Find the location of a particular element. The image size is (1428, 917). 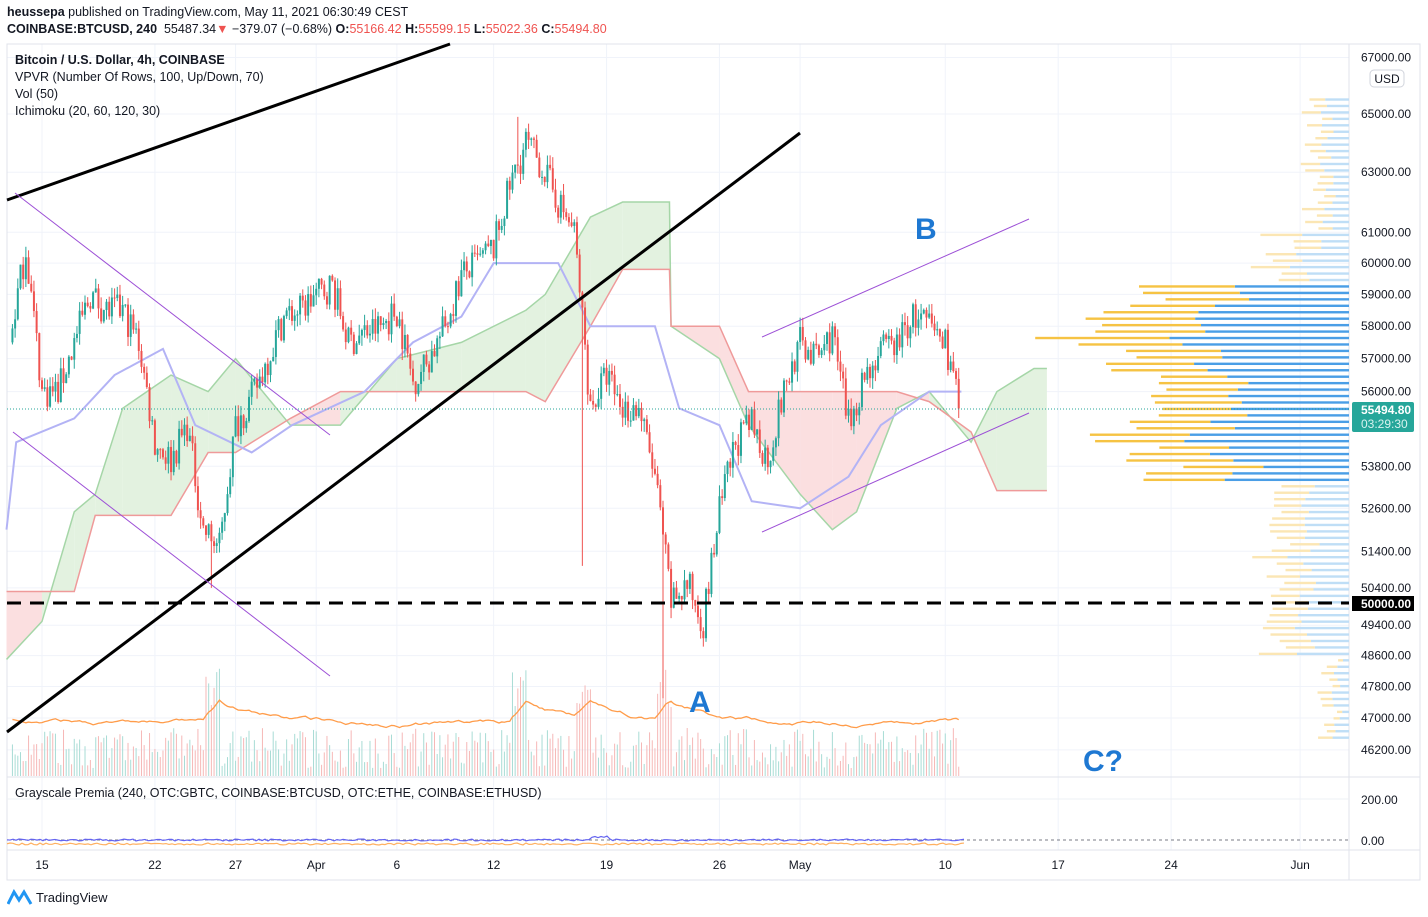

time-axis: 15 22 27 Apr 6 12 19 26 May 10 17 24 Jun is located at coordinates (672, 865).